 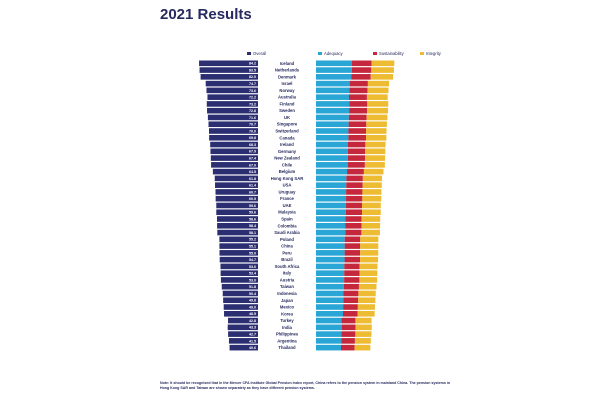 What do you see at coordinates (287, 151) in the screenshot?
I see `country-label: Germany` at bounding box center [287, 151].